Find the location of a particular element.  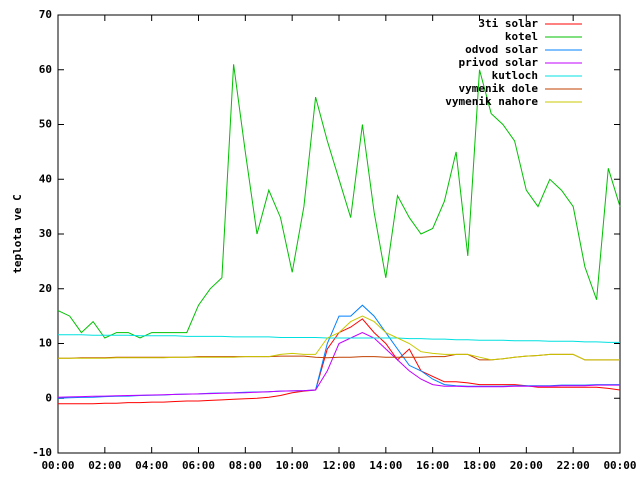

legend-label: vymenik nahore is located at coordinates (491, 101).